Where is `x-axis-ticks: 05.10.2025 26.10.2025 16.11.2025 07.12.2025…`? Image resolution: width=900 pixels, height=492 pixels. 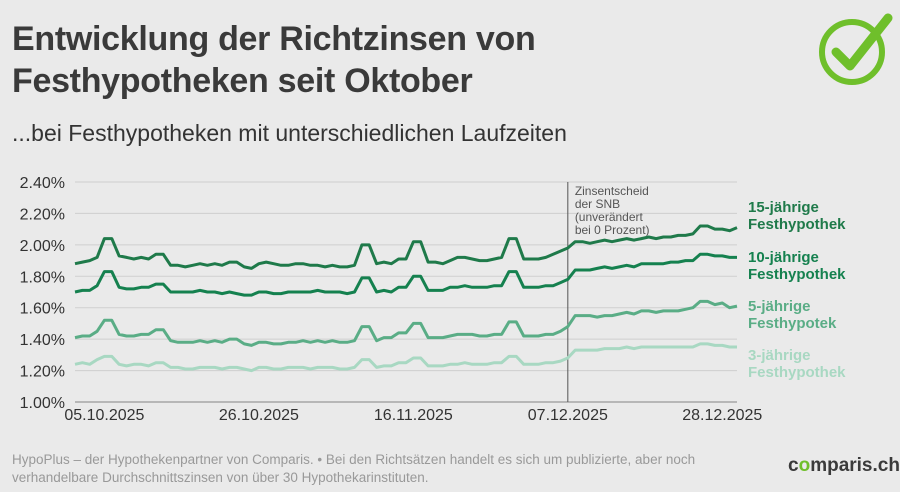 x-axis-ticks: 05.10.2025 26.10.2025 16.11.2025 07.12.2025… is located at coordinates (413, 415).